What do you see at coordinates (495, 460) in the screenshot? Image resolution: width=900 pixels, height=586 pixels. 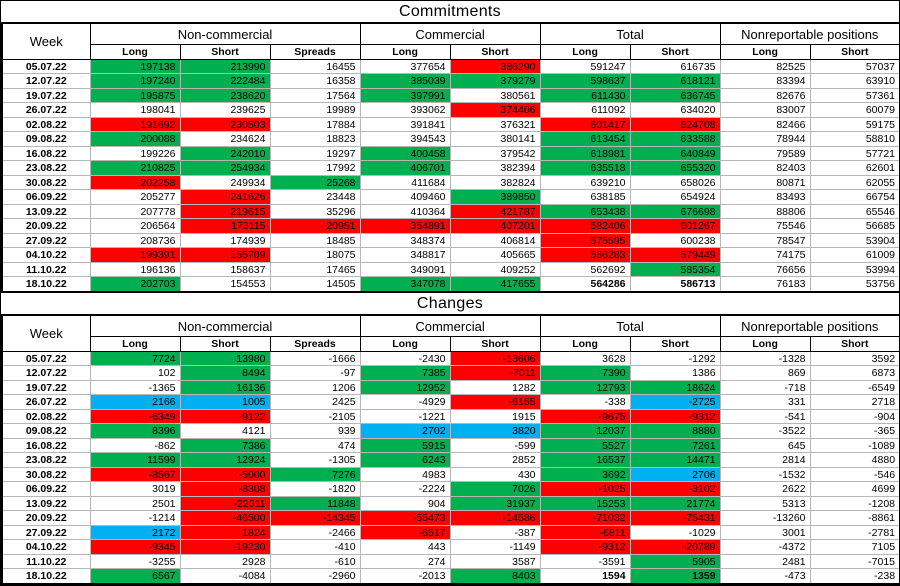 I see `value-cell: 2852` at bounding box center [495, 460].